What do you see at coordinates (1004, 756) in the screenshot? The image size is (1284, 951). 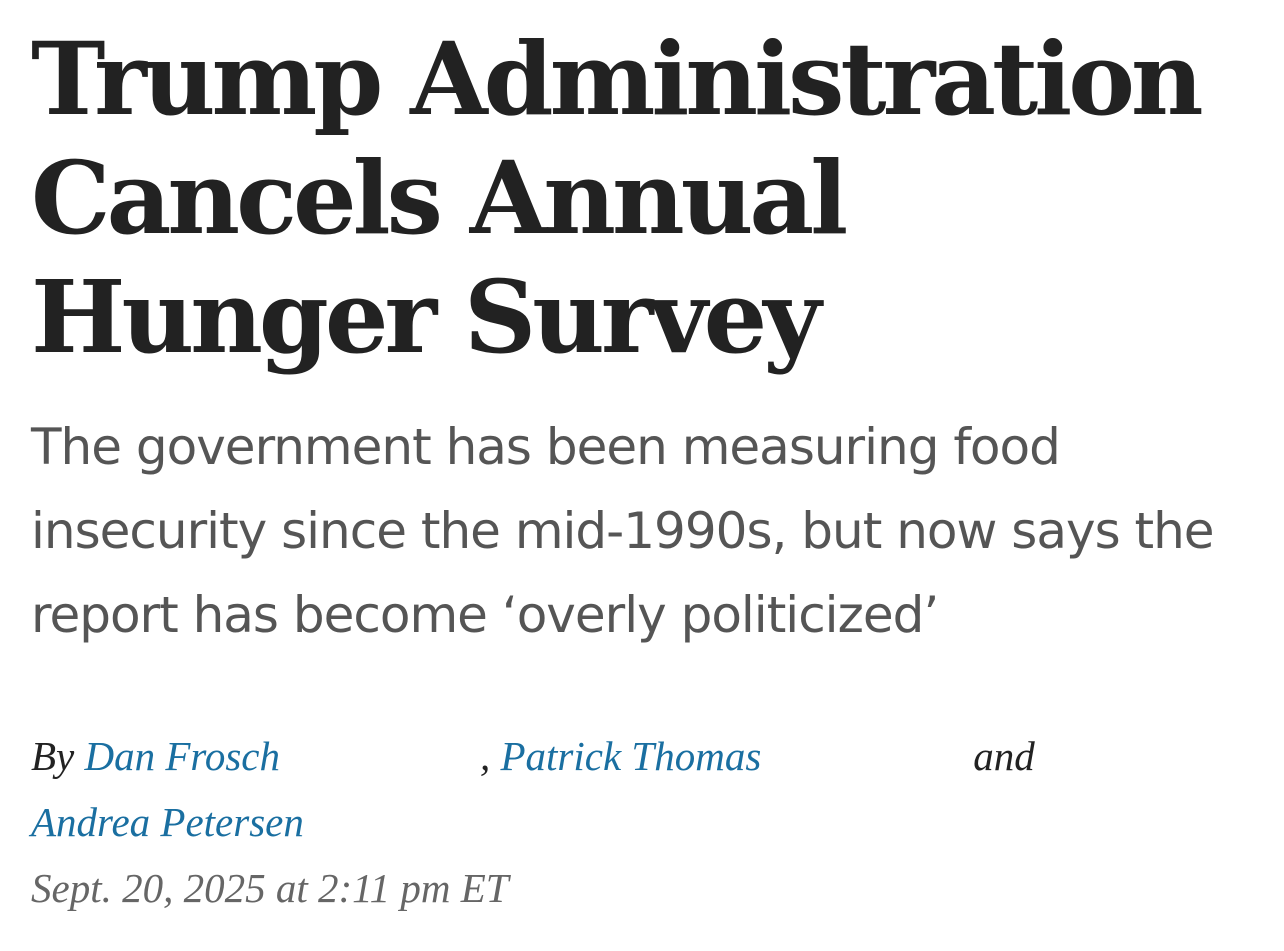 I see `byline-conjunction: and` at bounding box center [1004, 756].